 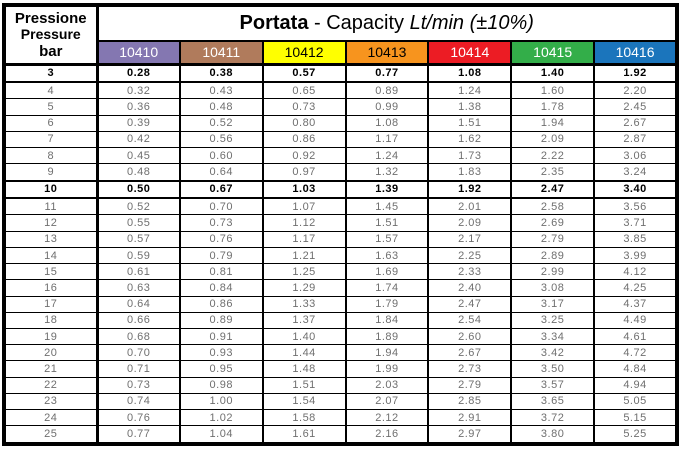 What do you see at coordinates (635, 304) in the screenshot?
I see `capacity-value: 4.37` at bounding box center [635, 304].